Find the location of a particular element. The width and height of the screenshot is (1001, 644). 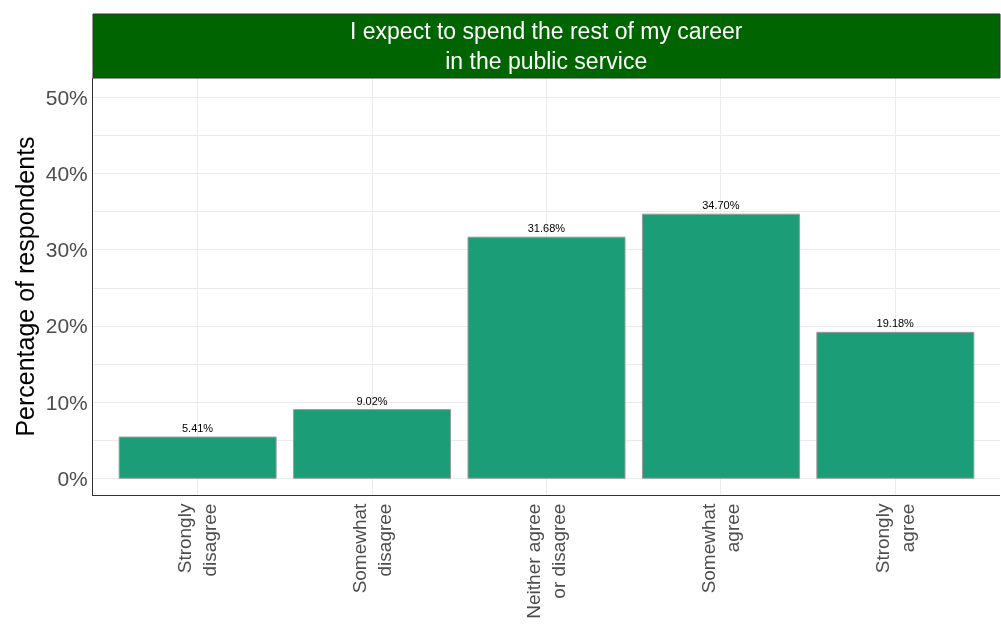

y-axis-title: Percentage of respondents is located at coordinates (24, 286).